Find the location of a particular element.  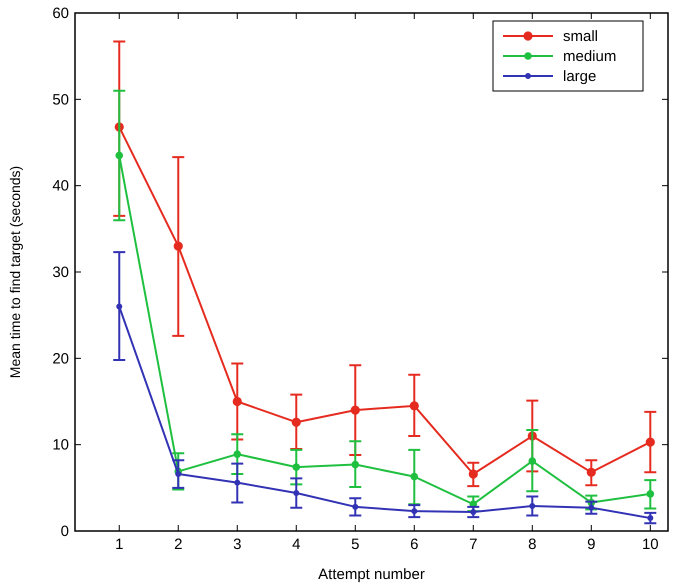

x-tick-label: 6 is located at coordinates (414, 544).